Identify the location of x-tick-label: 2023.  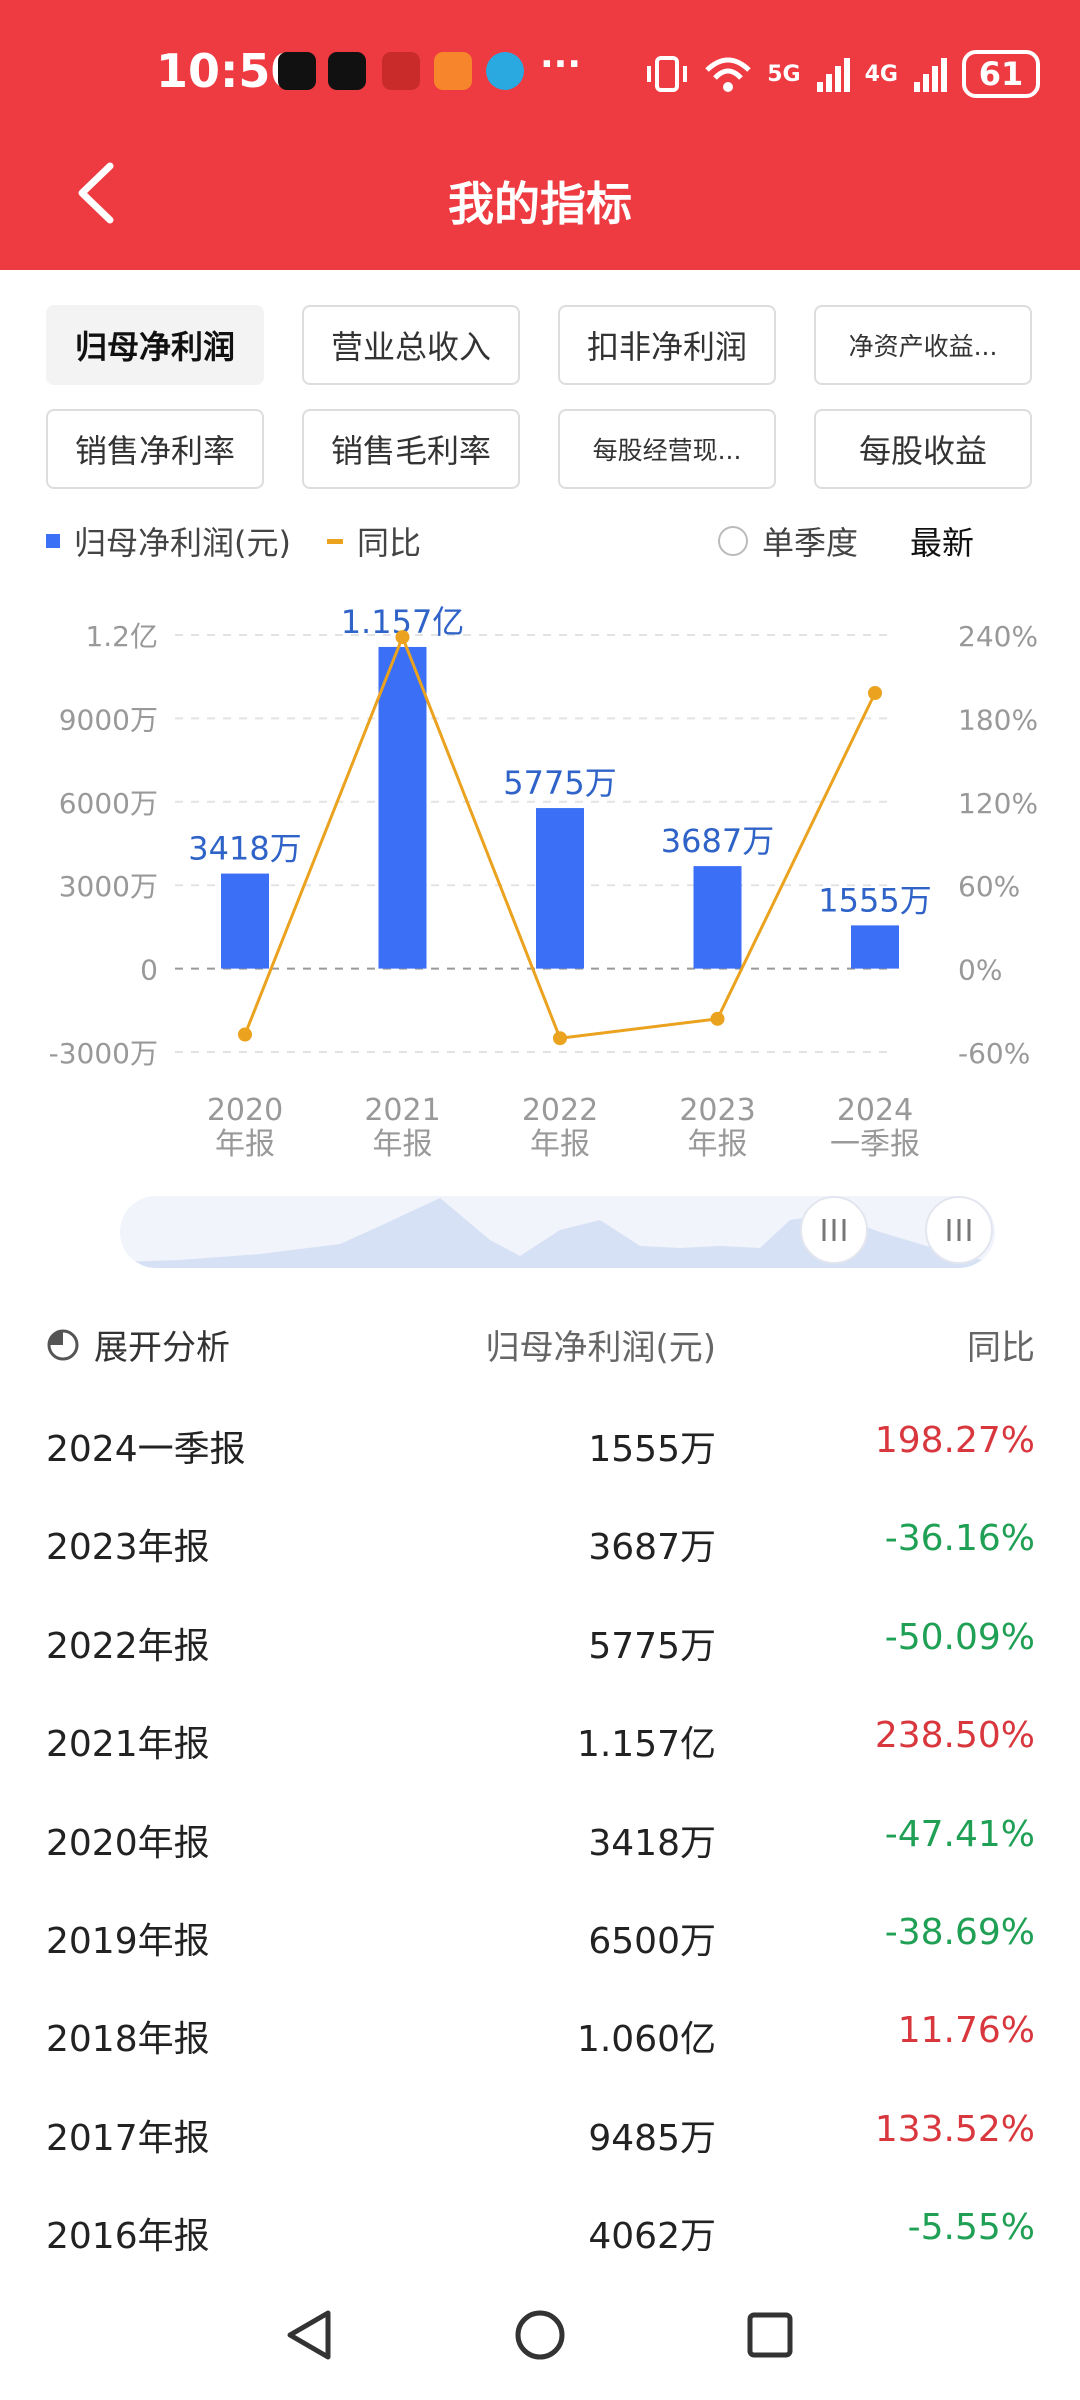
(717, 1110).